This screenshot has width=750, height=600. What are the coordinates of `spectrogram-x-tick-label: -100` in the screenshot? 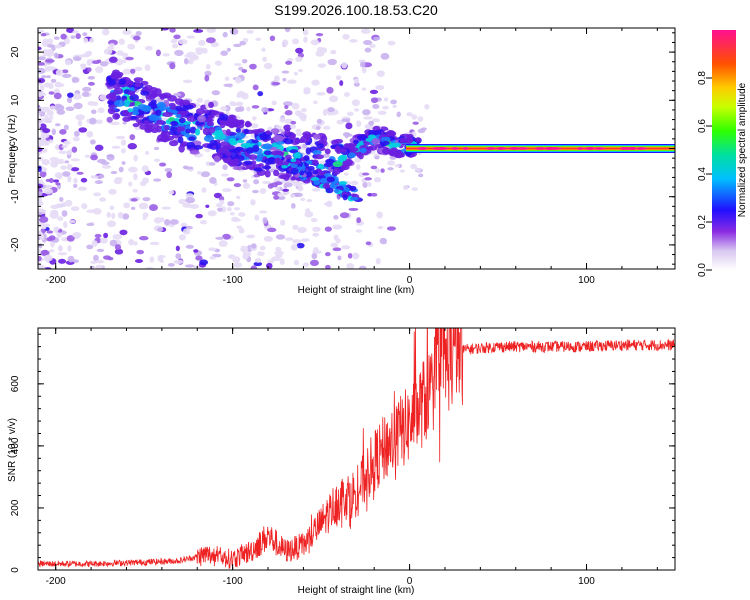 It's located at (233, 280).